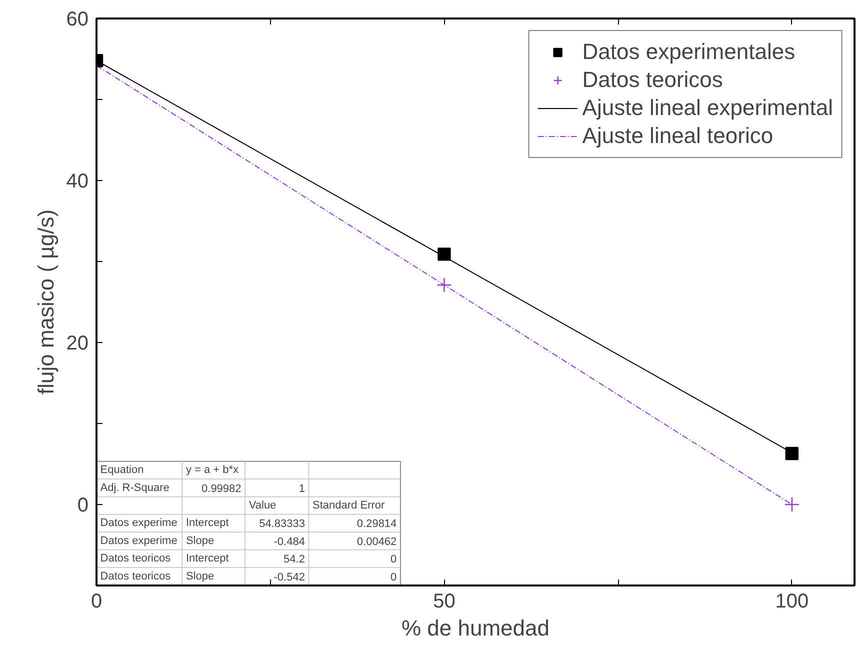  What do you see at coordinates (376, 524) in the screenshot?
I see `annotation: 0.29814` at bounding box center [376, 524].